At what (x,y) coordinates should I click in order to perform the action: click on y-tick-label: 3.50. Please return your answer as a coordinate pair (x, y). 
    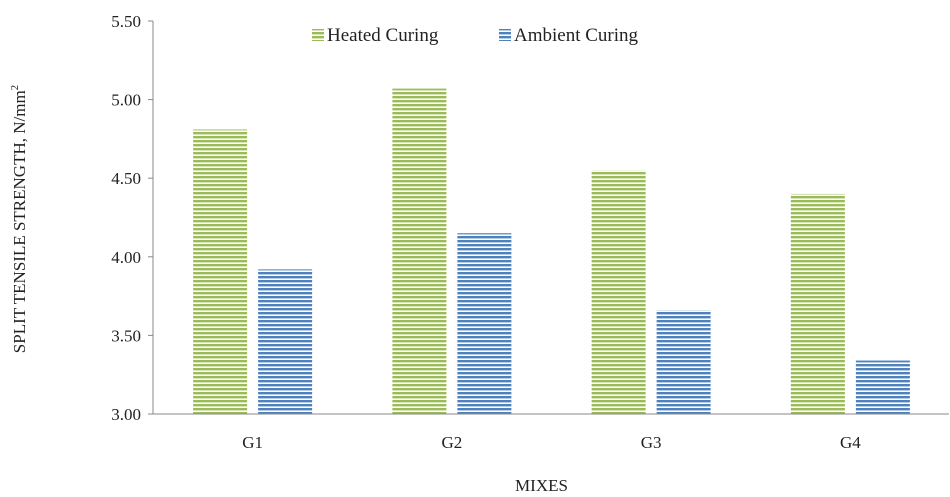
    Looking at the image, I should click on (126, 335).